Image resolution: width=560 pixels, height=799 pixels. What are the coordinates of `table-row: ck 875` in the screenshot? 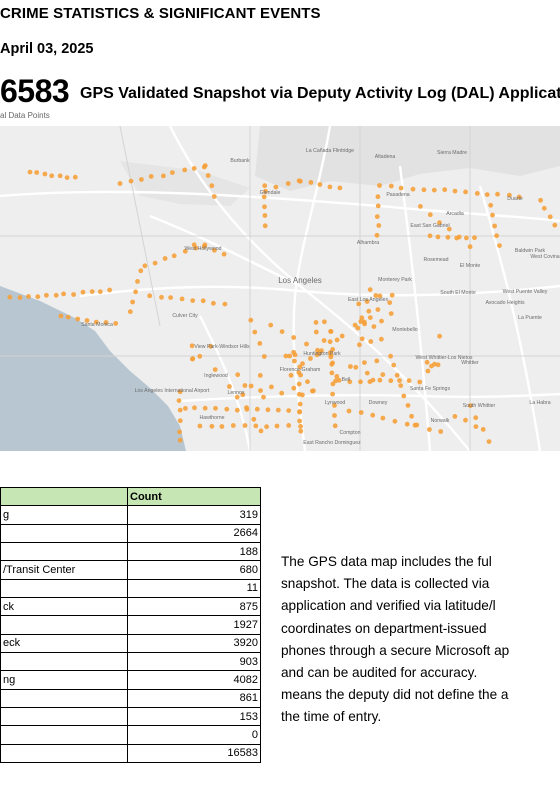 It's located at (130, 607).